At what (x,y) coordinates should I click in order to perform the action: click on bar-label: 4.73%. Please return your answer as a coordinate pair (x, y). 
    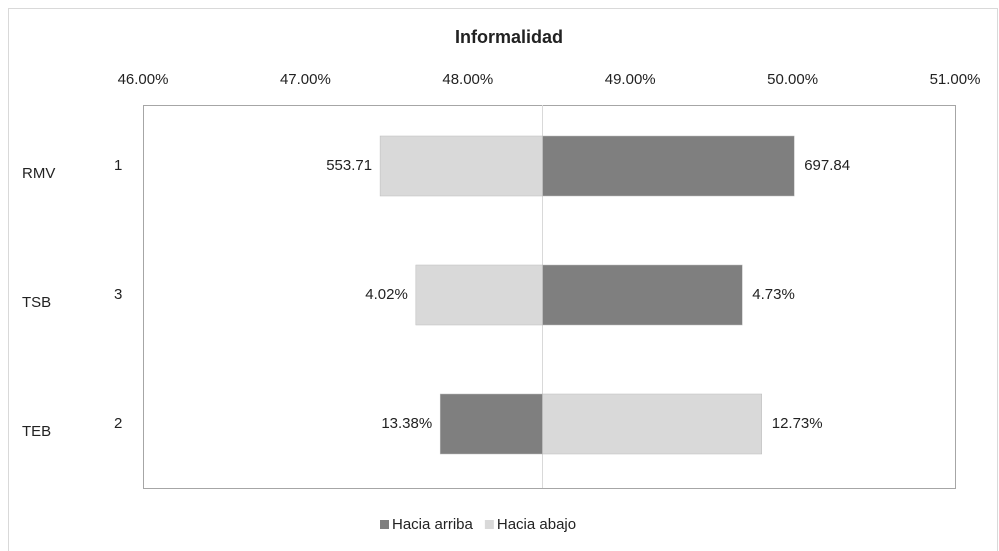
    Looking at the image, I should click on (773, 294).